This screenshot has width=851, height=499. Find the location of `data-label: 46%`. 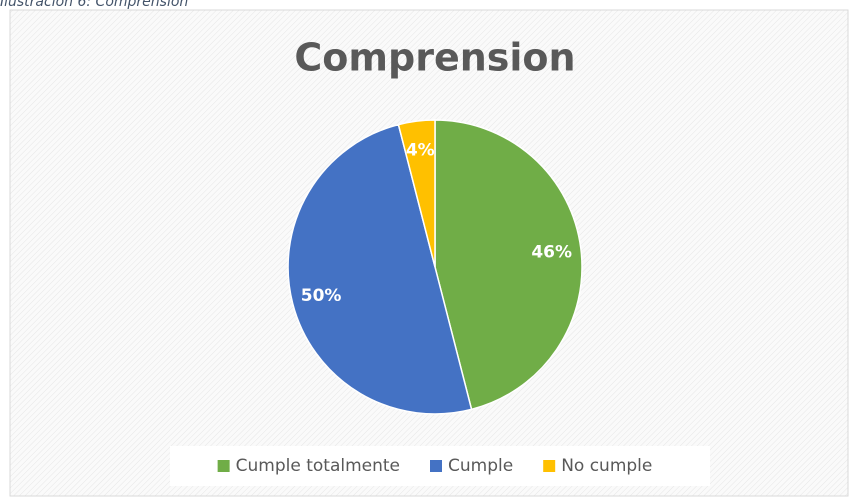

data-label: 46% is located at coordinates (551, 252).